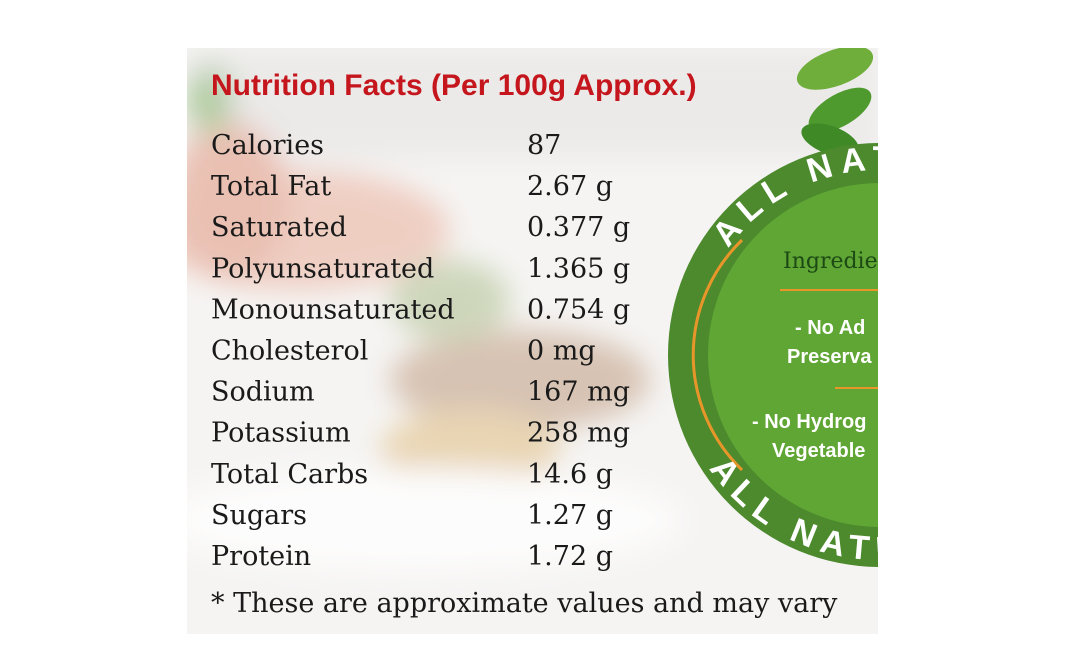  What do you see at coordinates (578, 392) in the screenshot?
I see `row-value: 167 mg` at bounding box center [578, 392].